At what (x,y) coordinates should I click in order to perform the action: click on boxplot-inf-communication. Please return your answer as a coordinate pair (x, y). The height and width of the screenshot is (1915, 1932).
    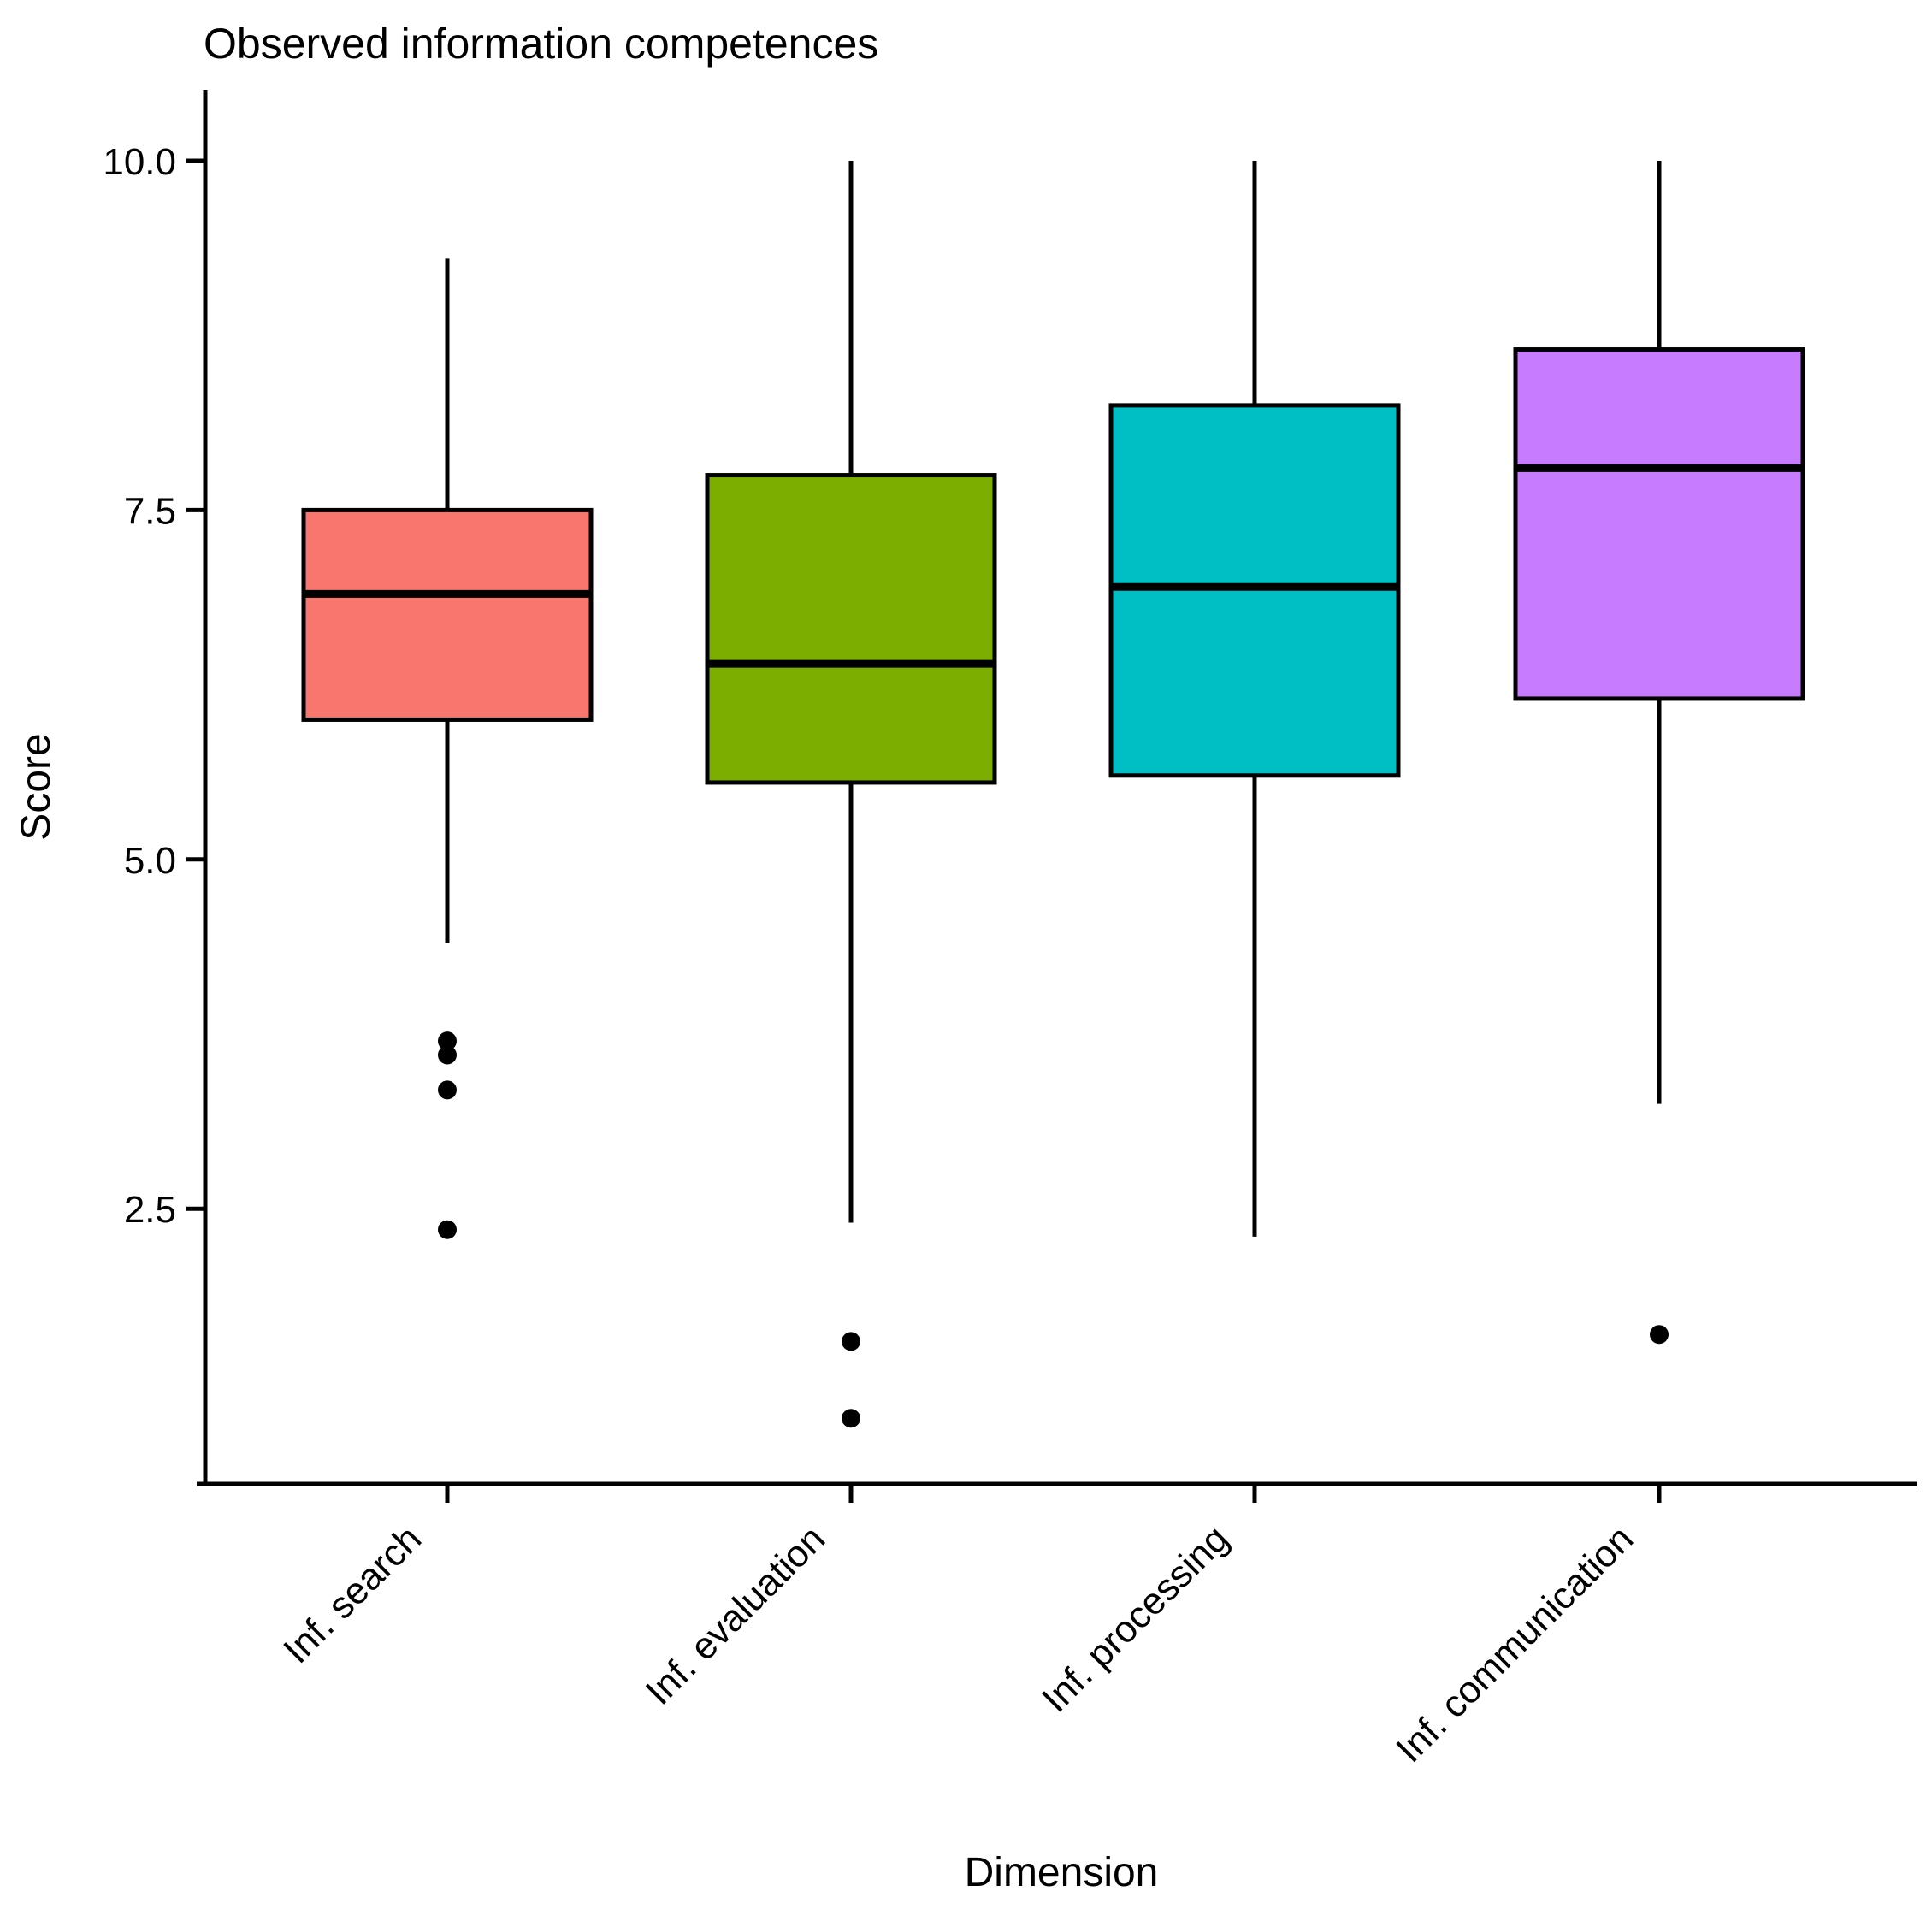
    Looking at the image, I should click on (1659, 753).